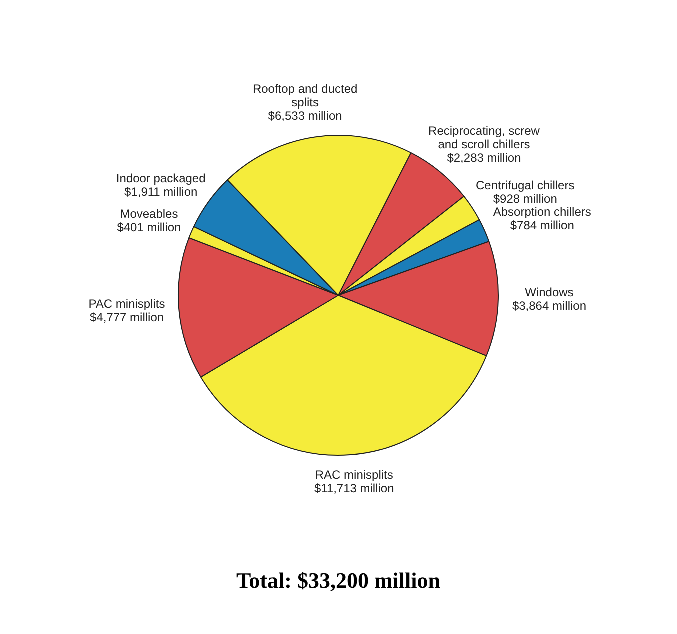  What do you see at coordinates (127, 317) in the screenshot?
I see `data-label: $4,777 million` at bounding box center [127, 317].